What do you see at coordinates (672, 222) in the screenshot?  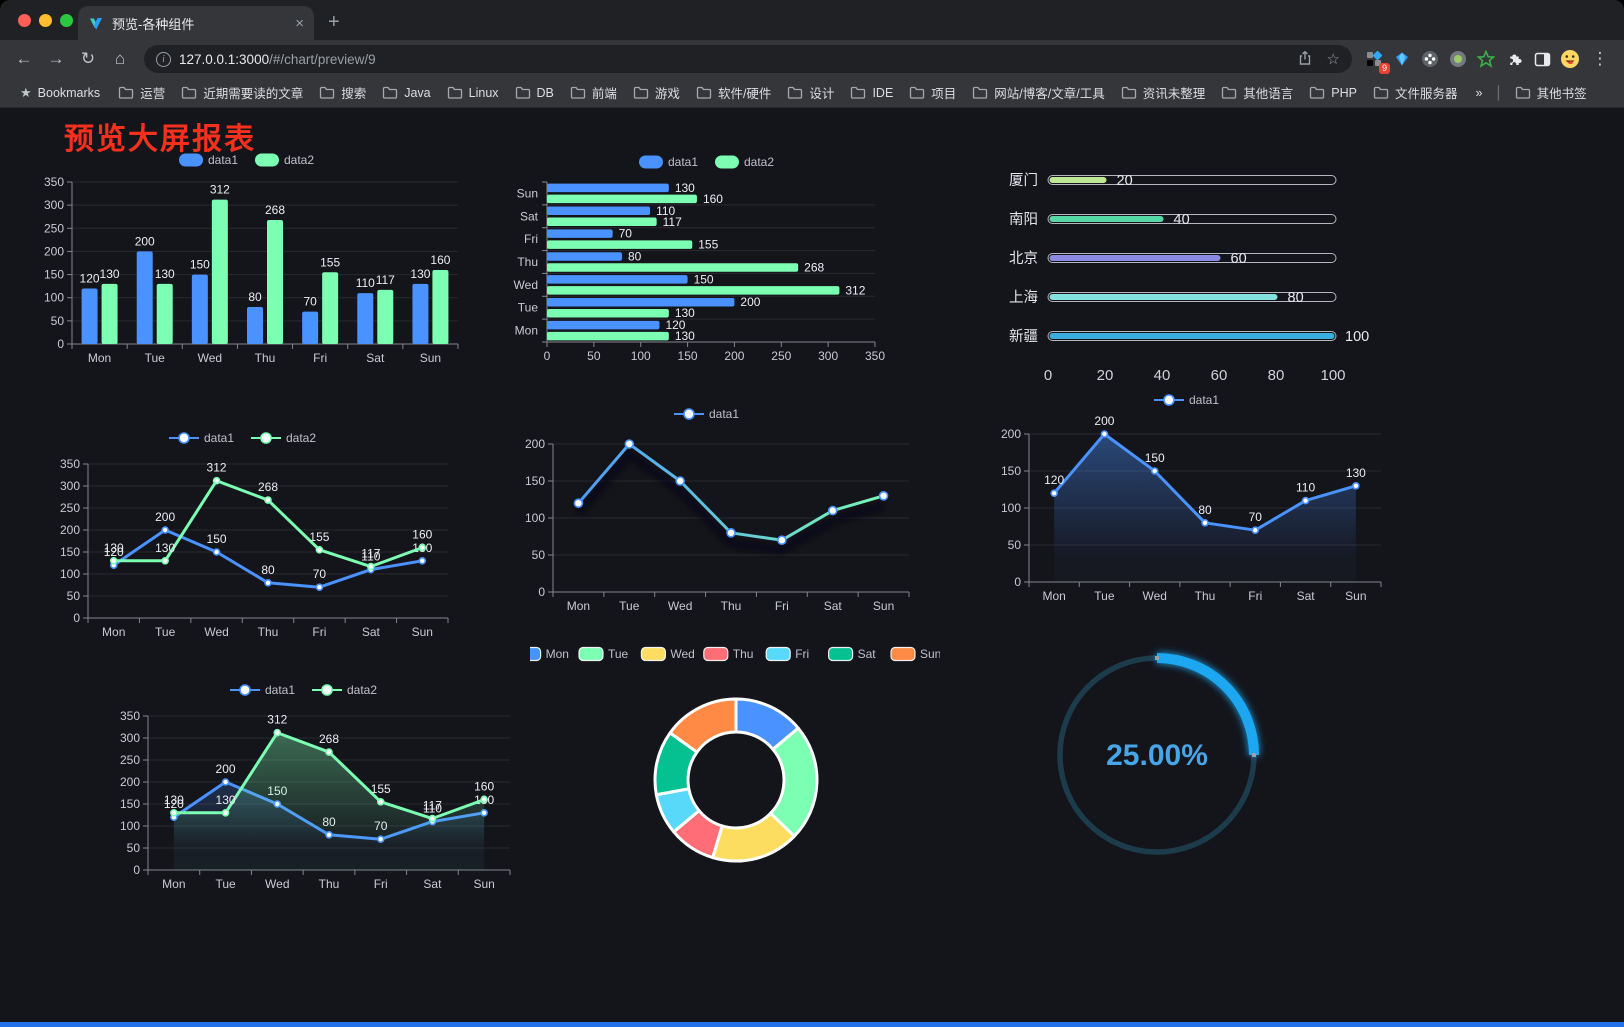 I see `svg-text: 117` at bounding box center [672, 222].